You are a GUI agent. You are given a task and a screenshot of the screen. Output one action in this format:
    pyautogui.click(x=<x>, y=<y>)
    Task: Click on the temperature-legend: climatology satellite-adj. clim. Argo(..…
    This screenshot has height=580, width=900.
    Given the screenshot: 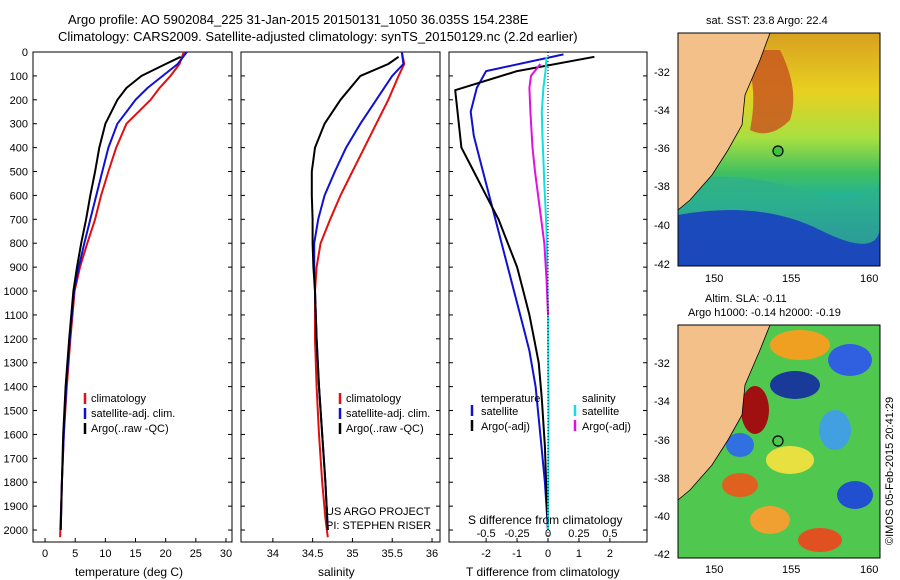 What is the action you would take?
    pyautogui.click(x=129, y=414)
    